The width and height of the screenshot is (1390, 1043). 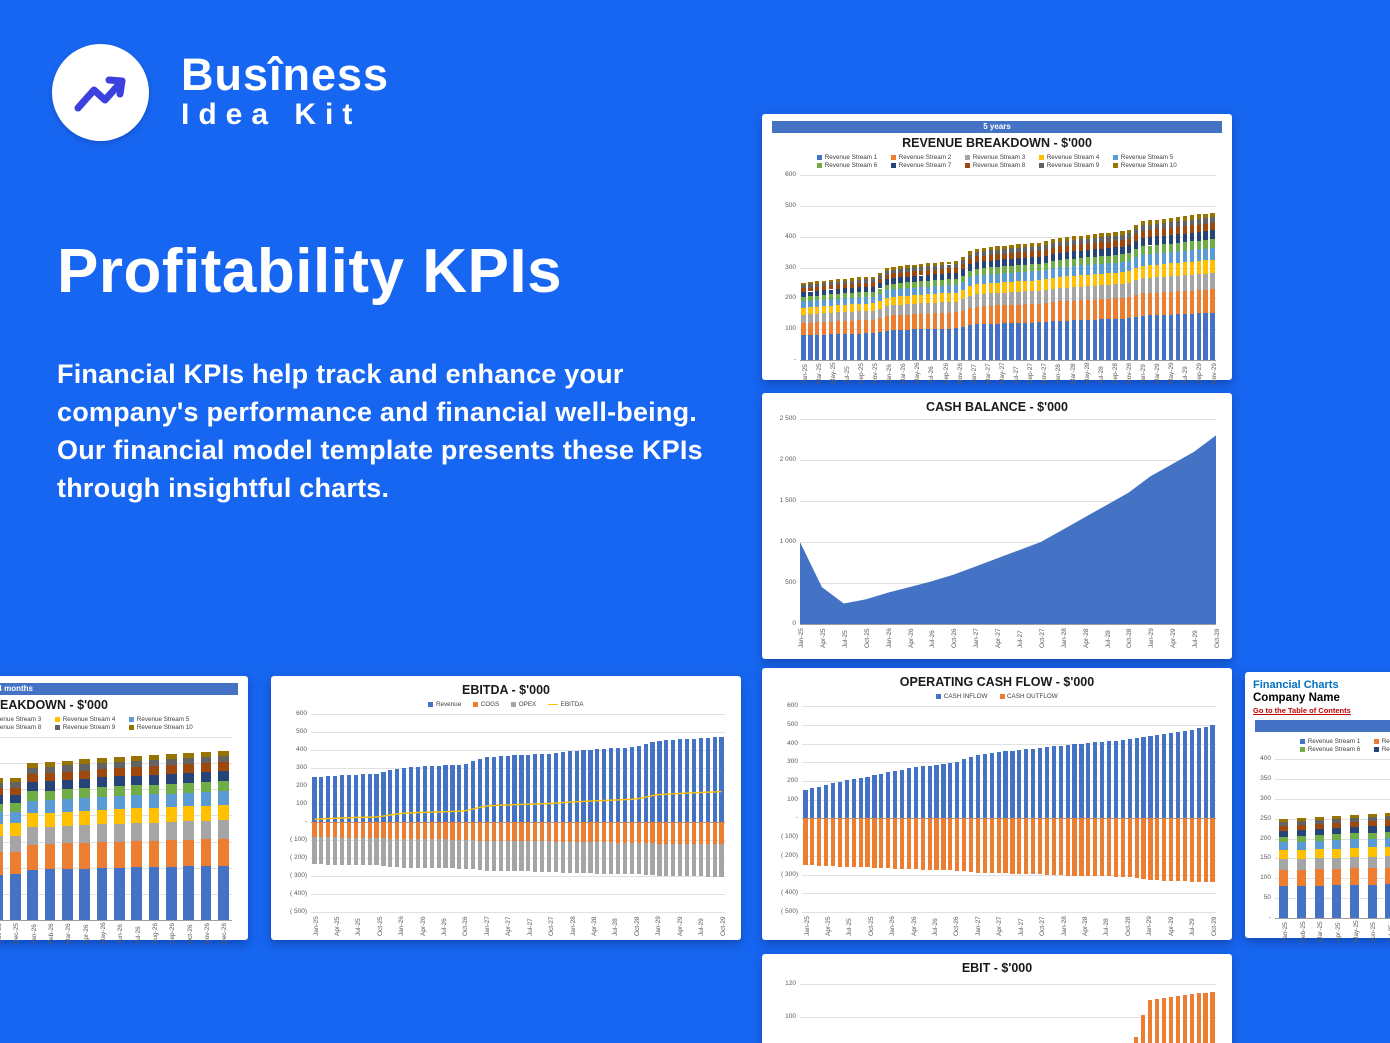 What do you see at coordinates (271, 114) in the screenshot?
I see `brand-subname: Idea Kit` at bounding box center [271, 114].